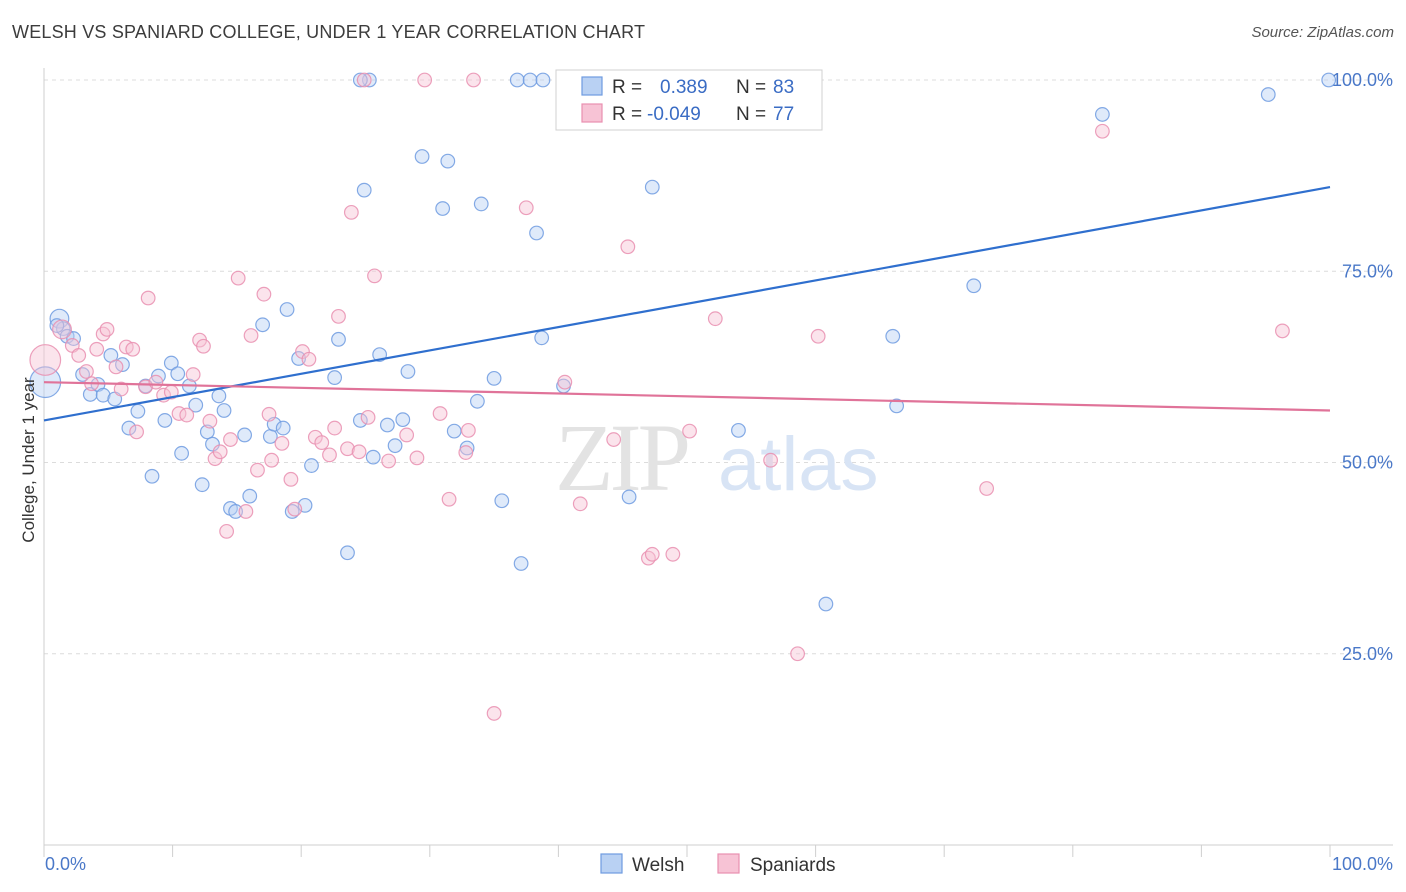 This screenshot has height=892, width=1406. I want to click on trend-line-spaniards, so click(687, 396).